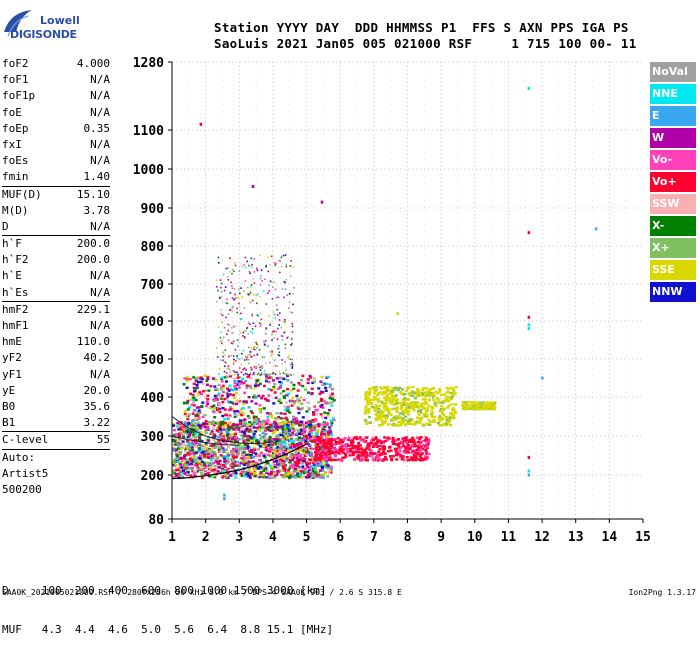 The image size is (700, 649). What do you see at coordinates (56, 260) in the screenshot?
I see `param-row: h`F2 200.0` at bounding box center [56, 260].